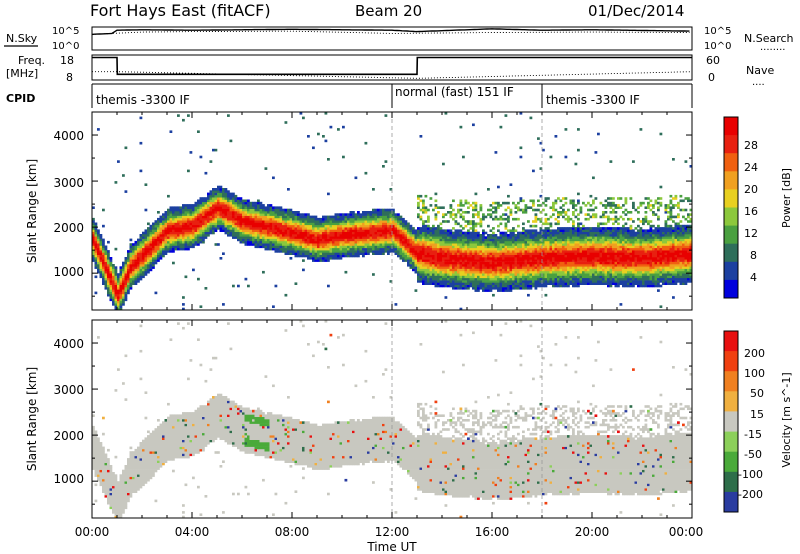  What do you see at coordinates (143, 100) in the screenshot?
I see `cpid-segment-1: themis -3300 IF` at bounding box center [143, 100].